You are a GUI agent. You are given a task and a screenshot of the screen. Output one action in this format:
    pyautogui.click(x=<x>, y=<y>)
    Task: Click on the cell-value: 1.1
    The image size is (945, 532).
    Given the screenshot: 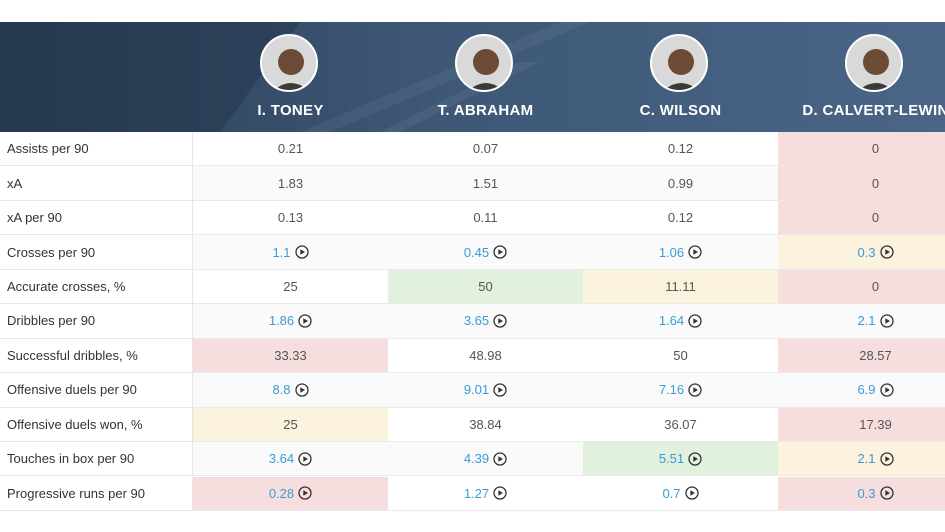 What is the action you would take?
    pyautogui.click(x=281, y=252)
    